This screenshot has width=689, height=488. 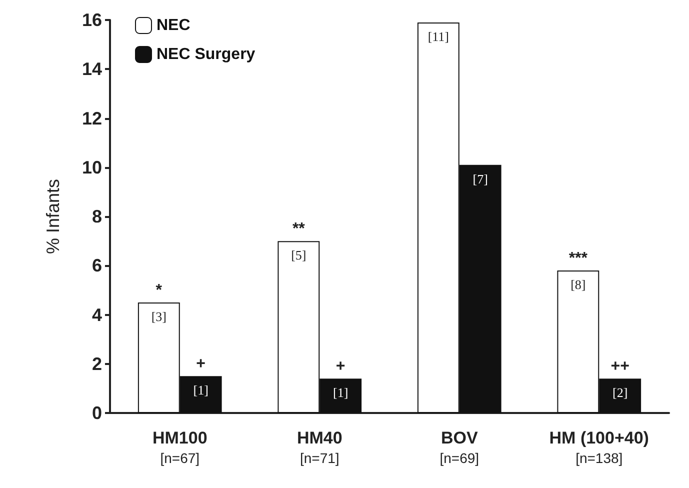 I want to click on y-tick-label: 12, so click(x=92, y=118).